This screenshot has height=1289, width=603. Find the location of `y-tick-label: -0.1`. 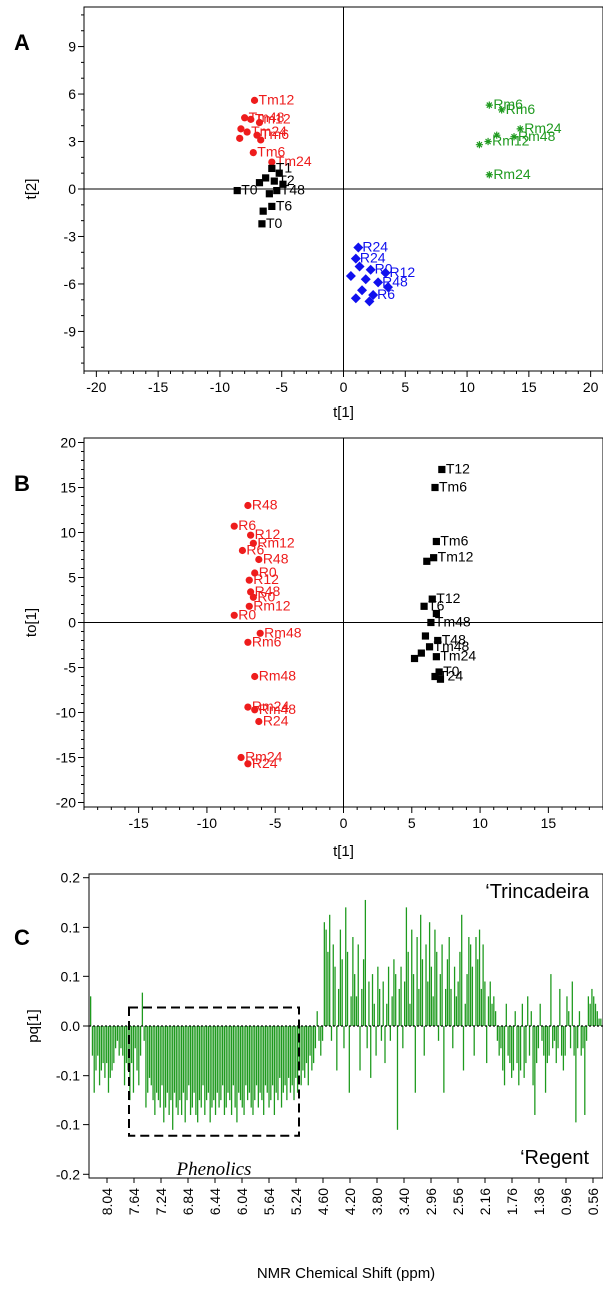

y-tick-label: -0.1 is located at coordinates (68, 1125).